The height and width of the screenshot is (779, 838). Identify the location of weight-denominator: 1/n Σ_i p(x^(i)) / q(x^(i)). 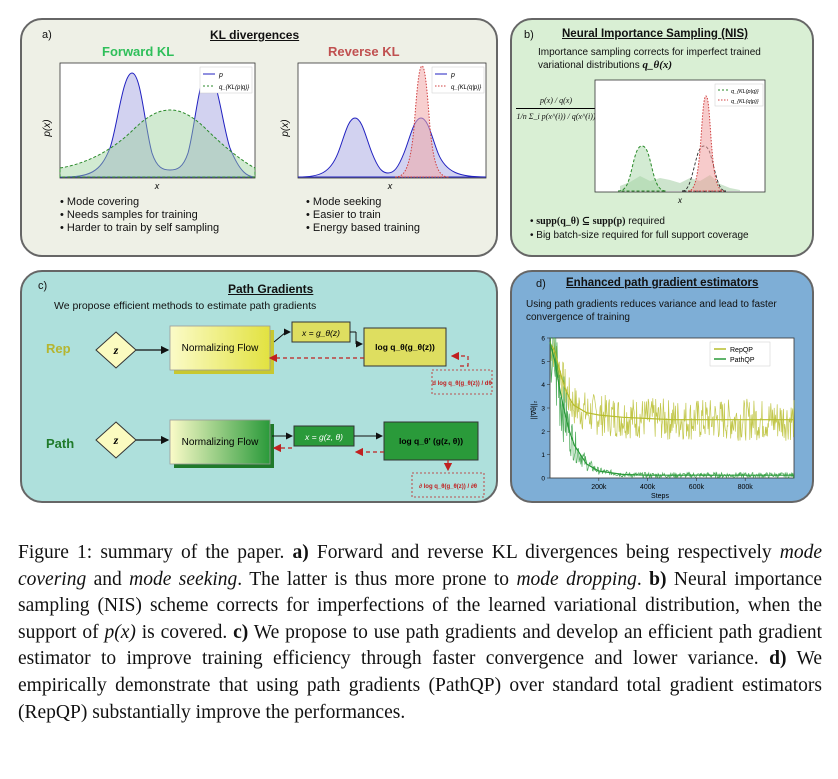
(556, 116).